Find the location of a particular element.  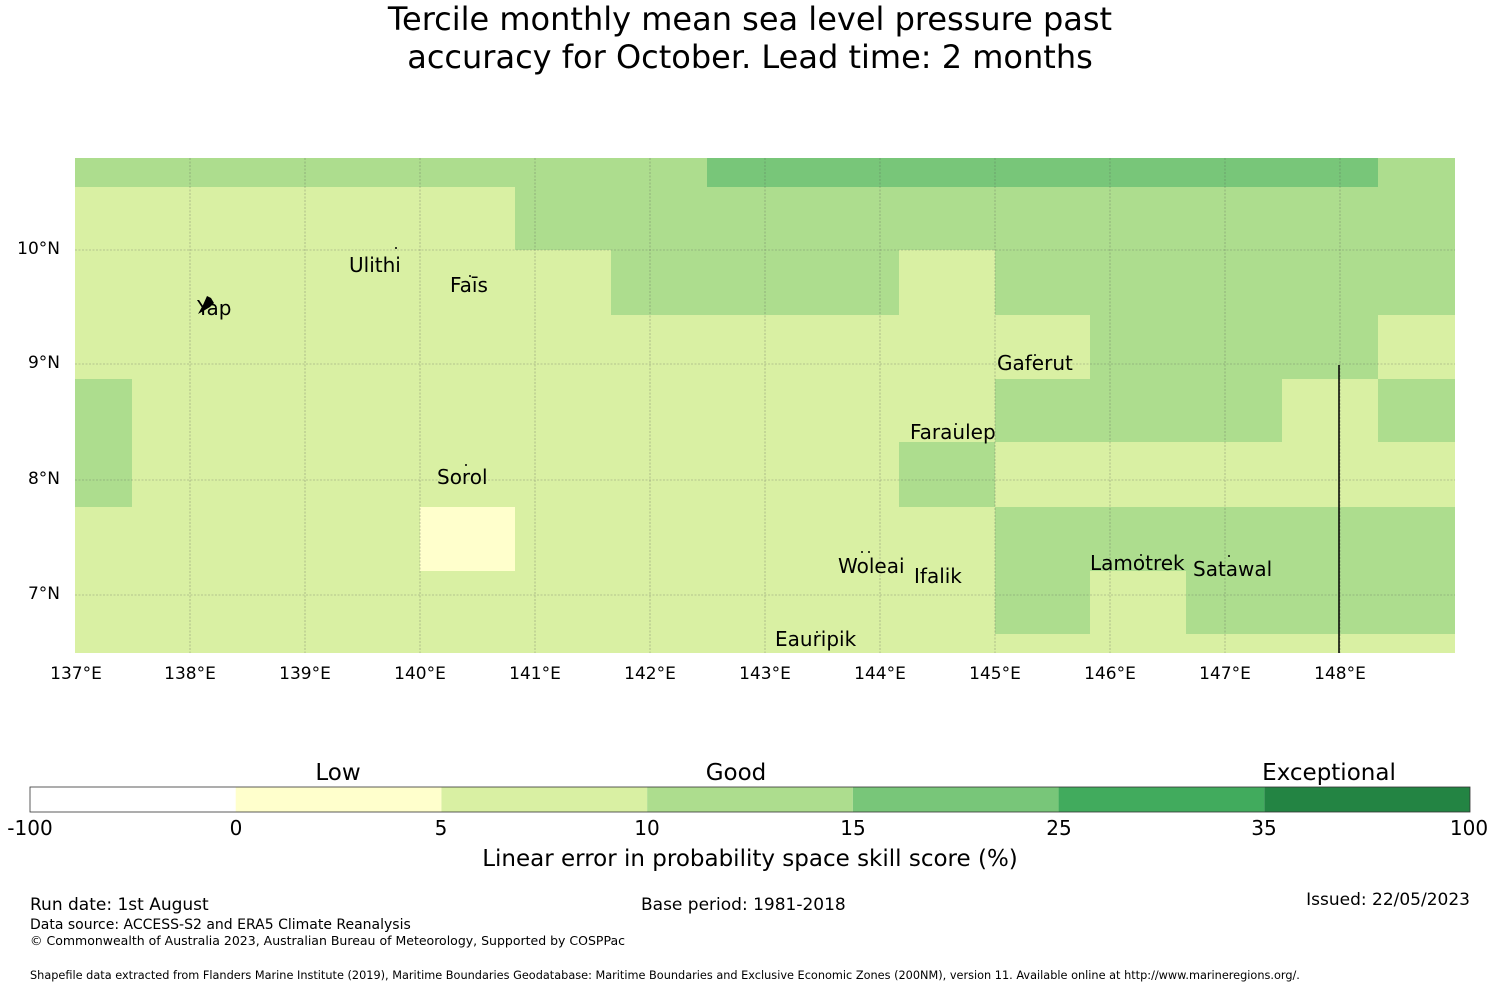

lon-tick-label: 148°E is located at coordinates (1340, 674).